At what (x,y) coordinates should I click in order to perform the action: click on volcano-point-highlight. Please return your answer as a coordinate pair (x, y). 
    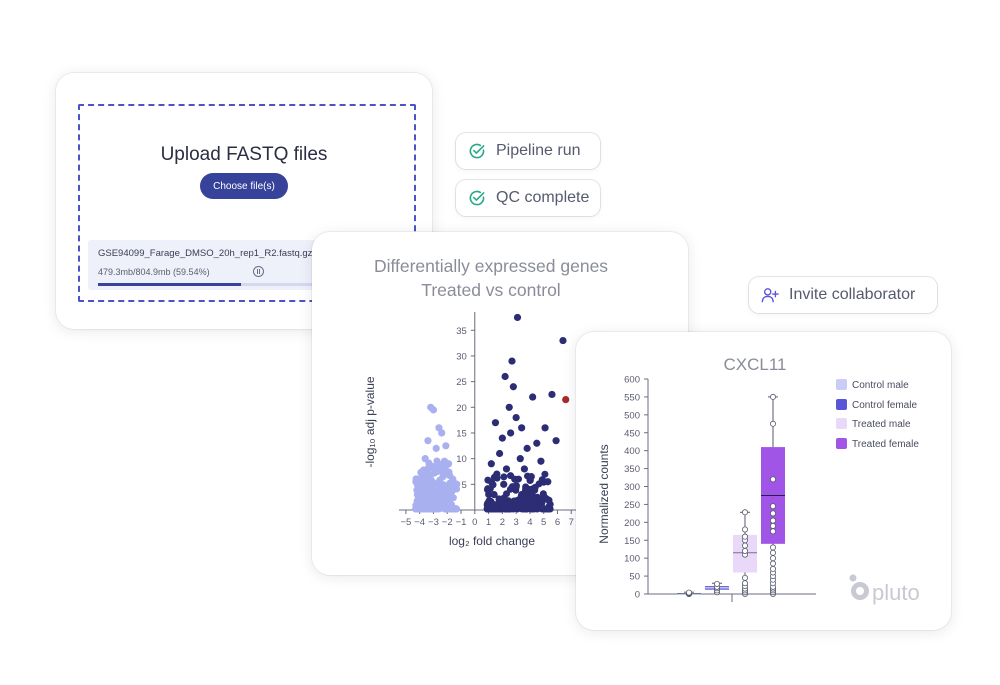
    Looking at the image, I should click on (566, 399).